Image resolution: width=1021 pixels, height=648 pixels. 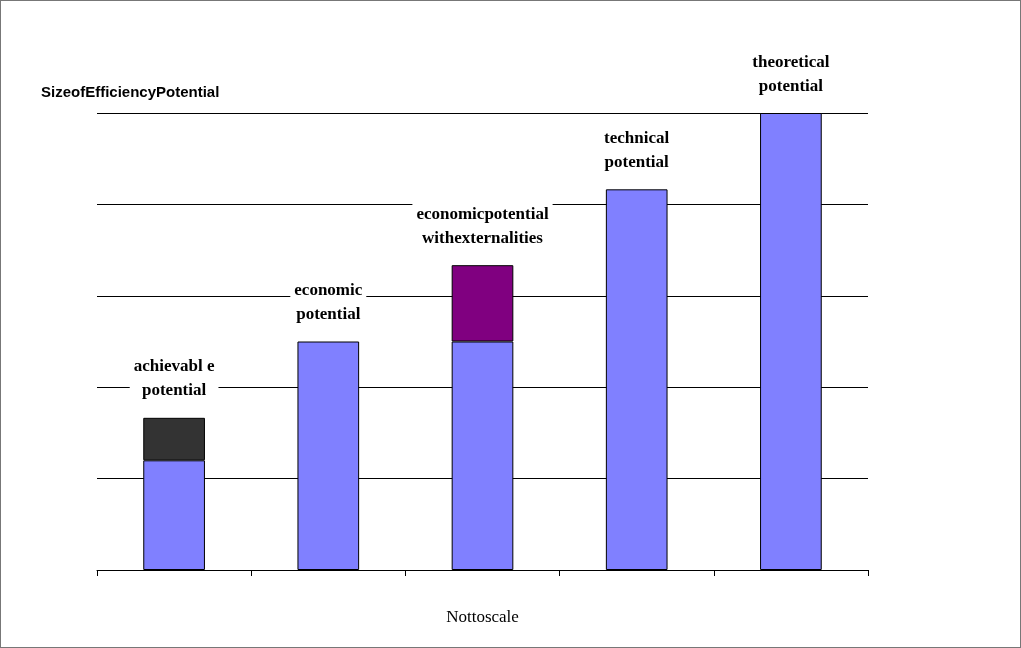 I want to click on x-tick-label: technical potential, so click(x=637, y=149).